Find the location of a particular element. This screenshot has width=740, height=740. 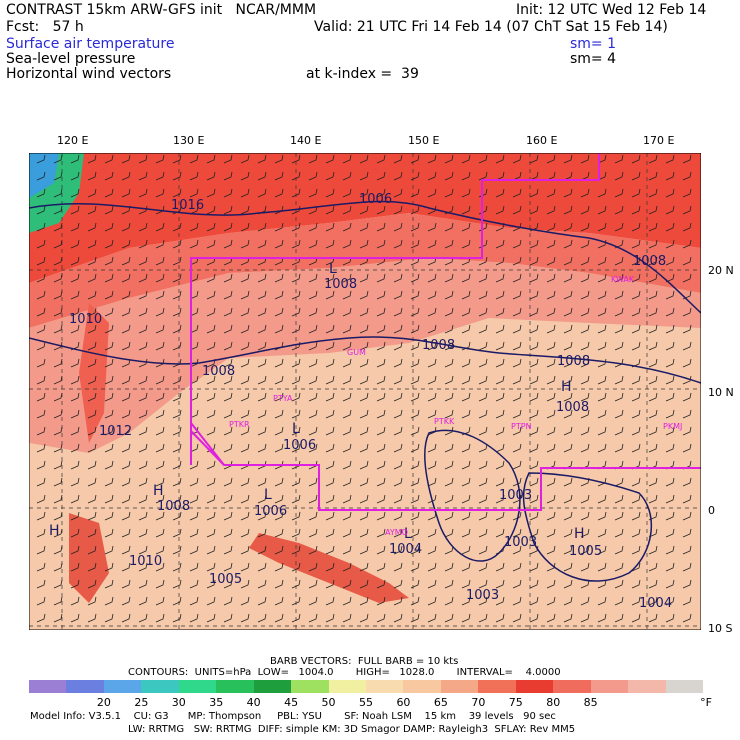

low-marker: L is located at coordinates (333, 269).